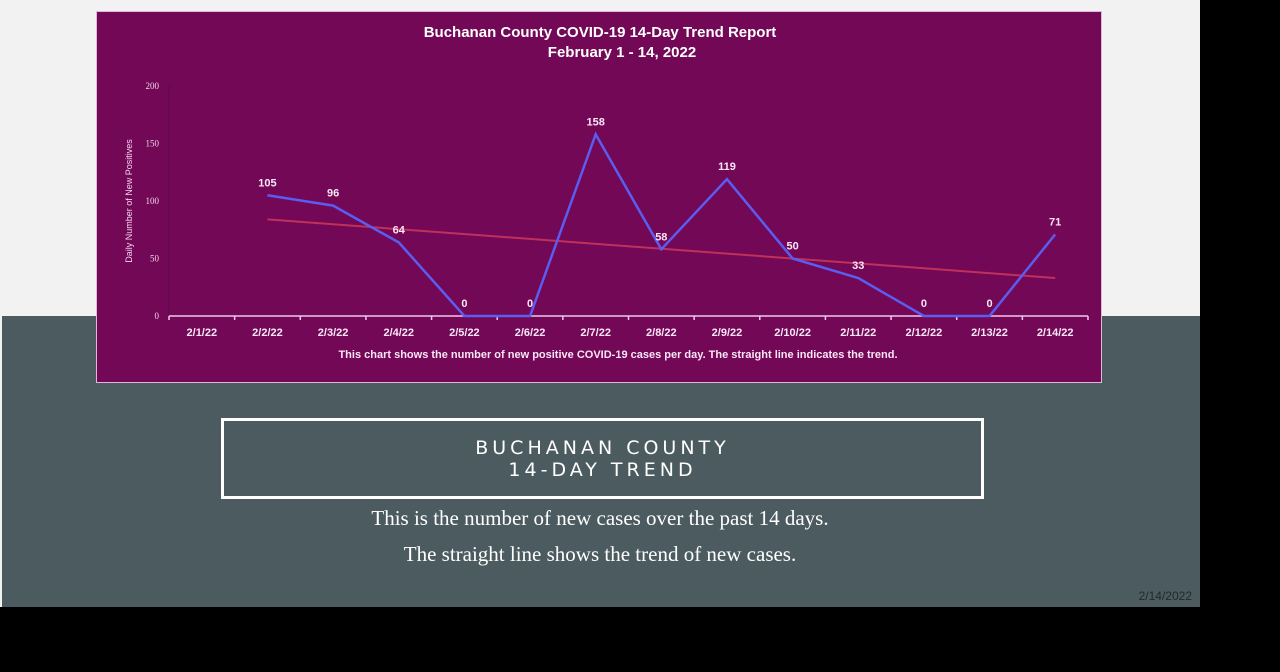 The width and height of the screenshot is (1280, 672). What do you see at coordinates (129, 201) in the screenshot?
I see `y-axis-label: Daily Number of New Positives` at bounding box center [129, 201].